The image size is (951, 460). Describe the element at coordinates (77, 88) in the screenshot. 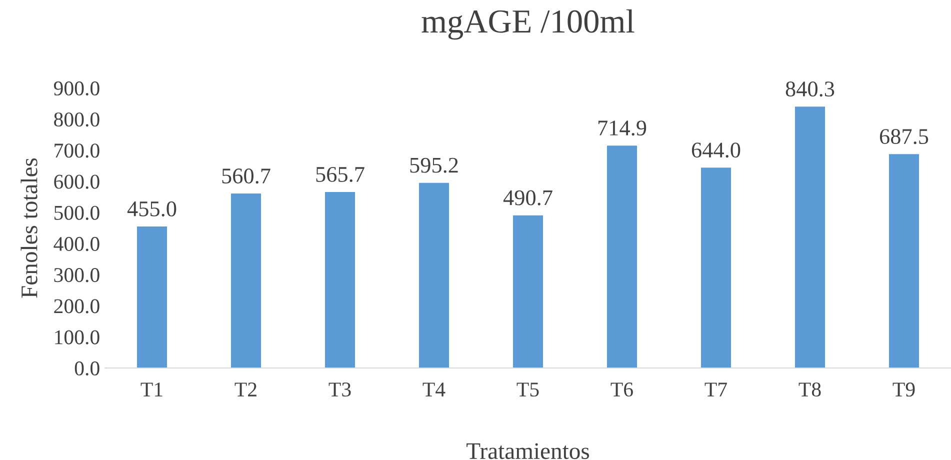

I see `y-tick-label: 900.0` at that location.